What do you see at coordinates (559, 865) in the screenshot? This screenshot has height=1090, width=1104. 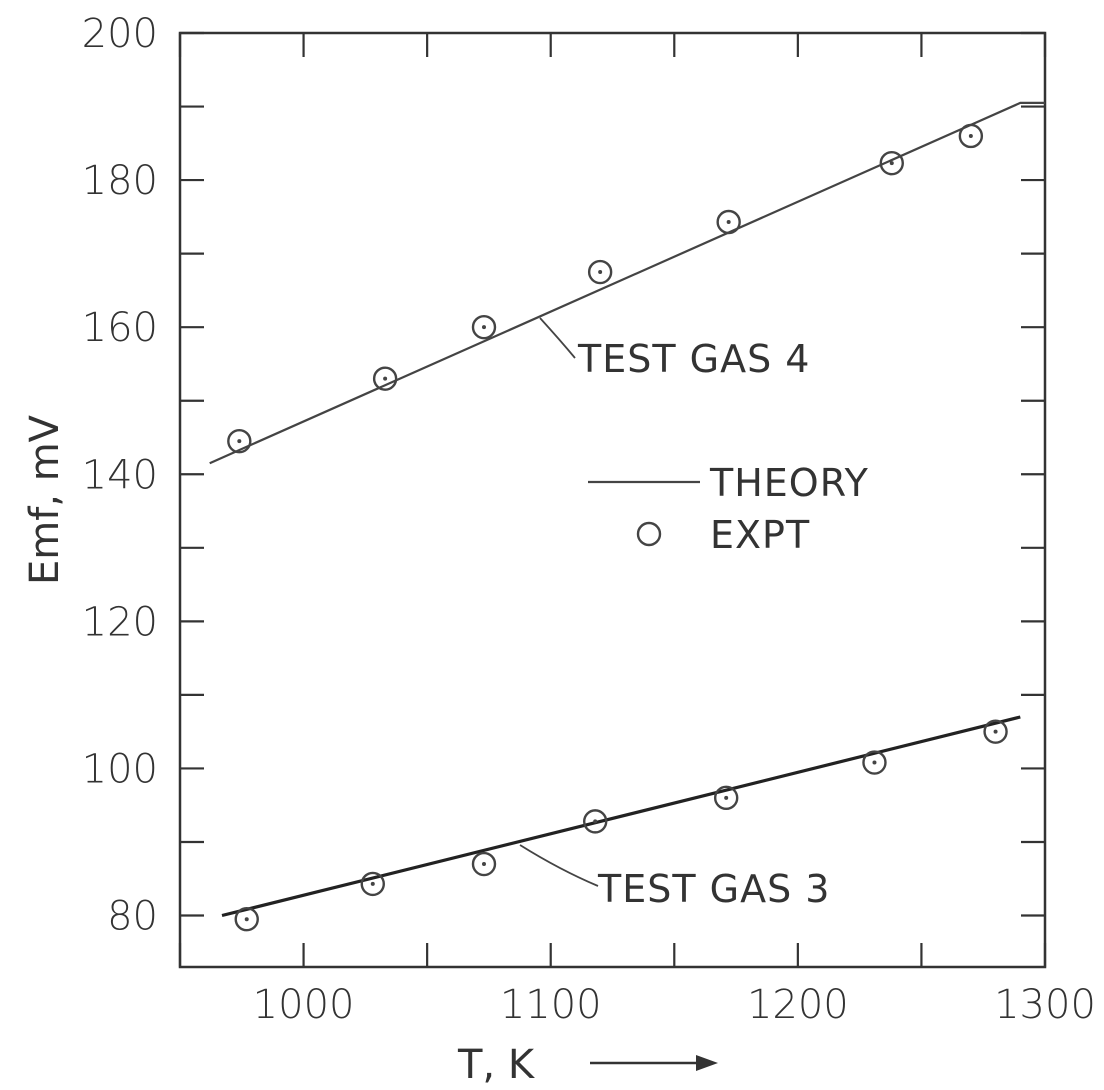 I see `gas3-leader` at bounding box center [559, 865].